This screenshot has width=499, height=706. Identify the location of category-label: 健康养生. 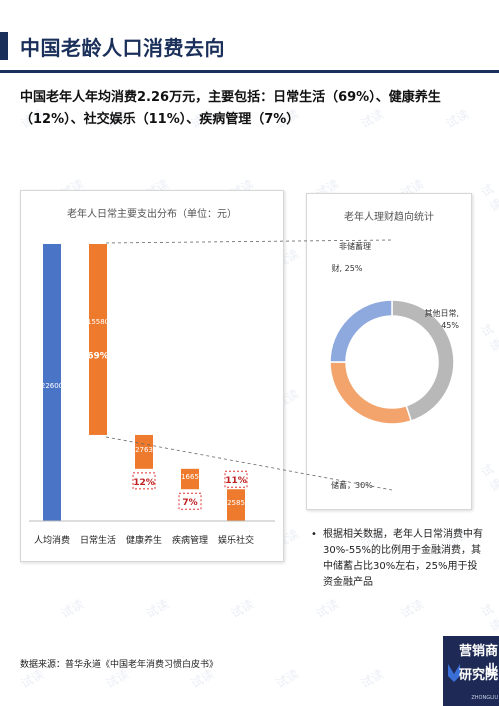
(144, 540).